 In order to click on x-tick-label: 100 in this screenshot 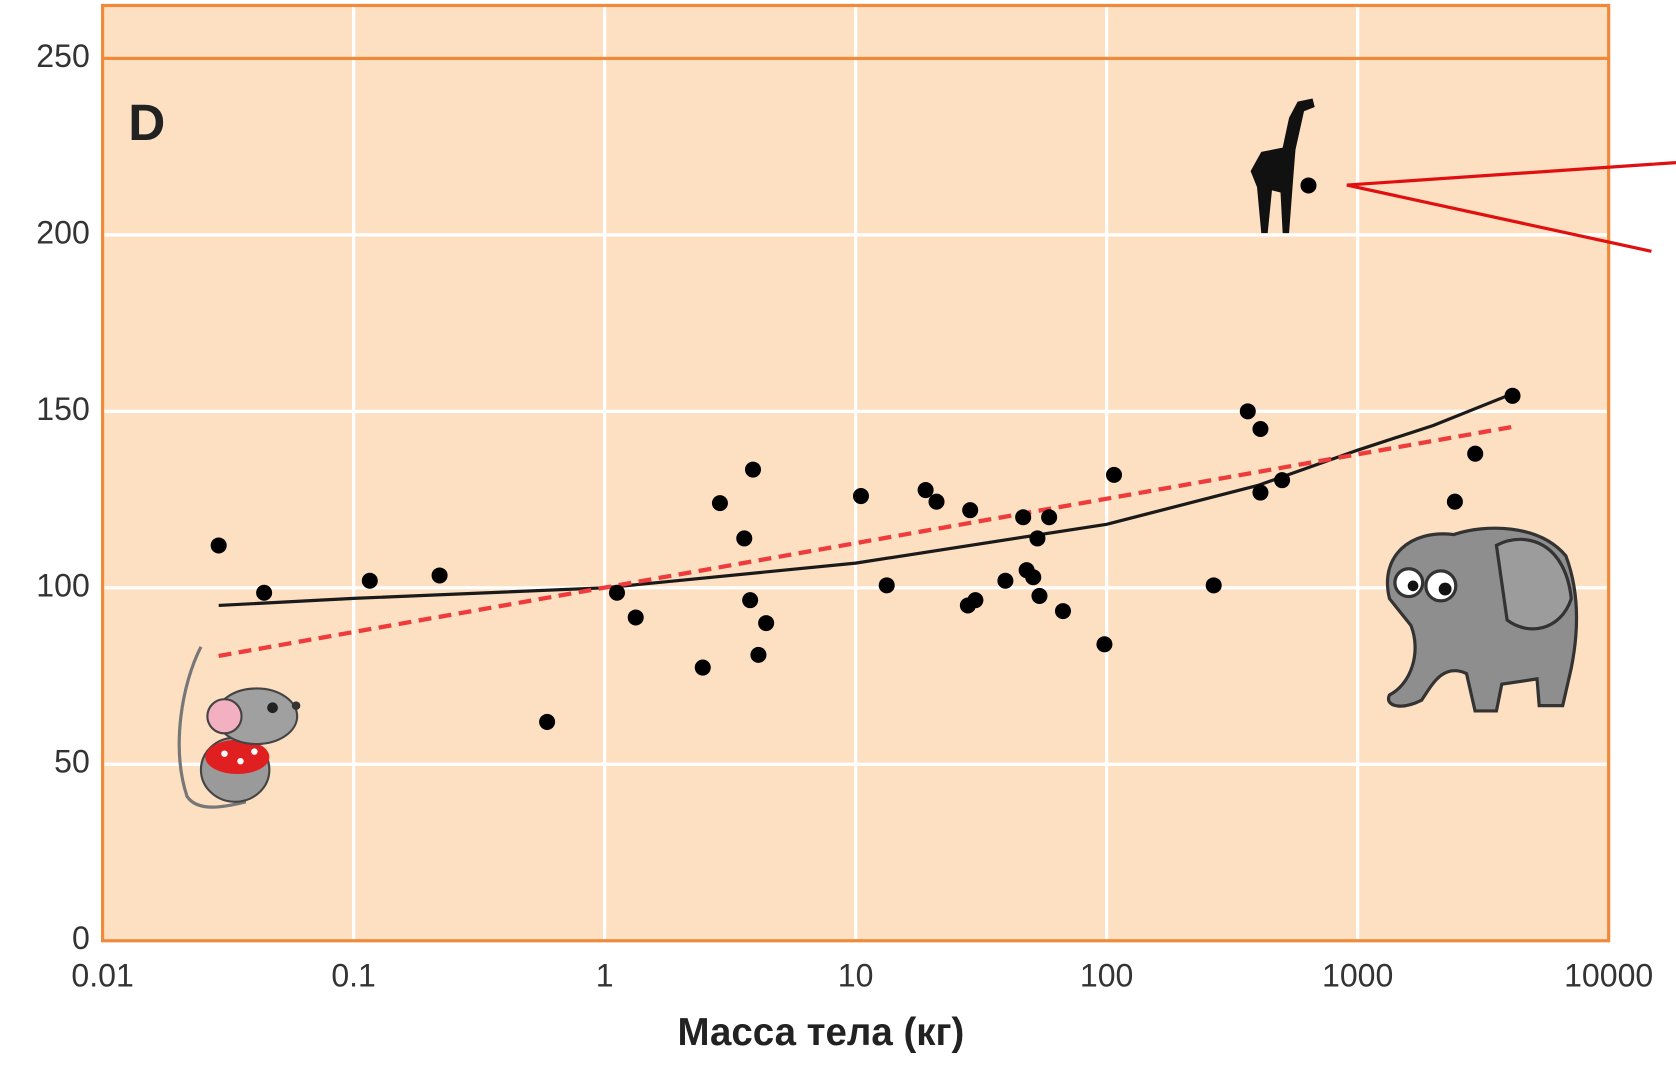, I will do `click(1106, 976)`.